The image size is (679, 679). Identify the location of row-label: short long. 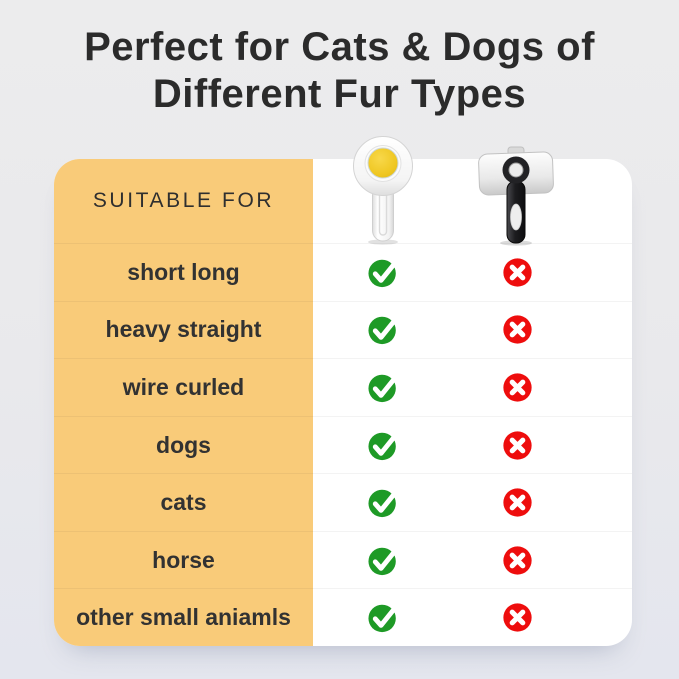
(183, 271).